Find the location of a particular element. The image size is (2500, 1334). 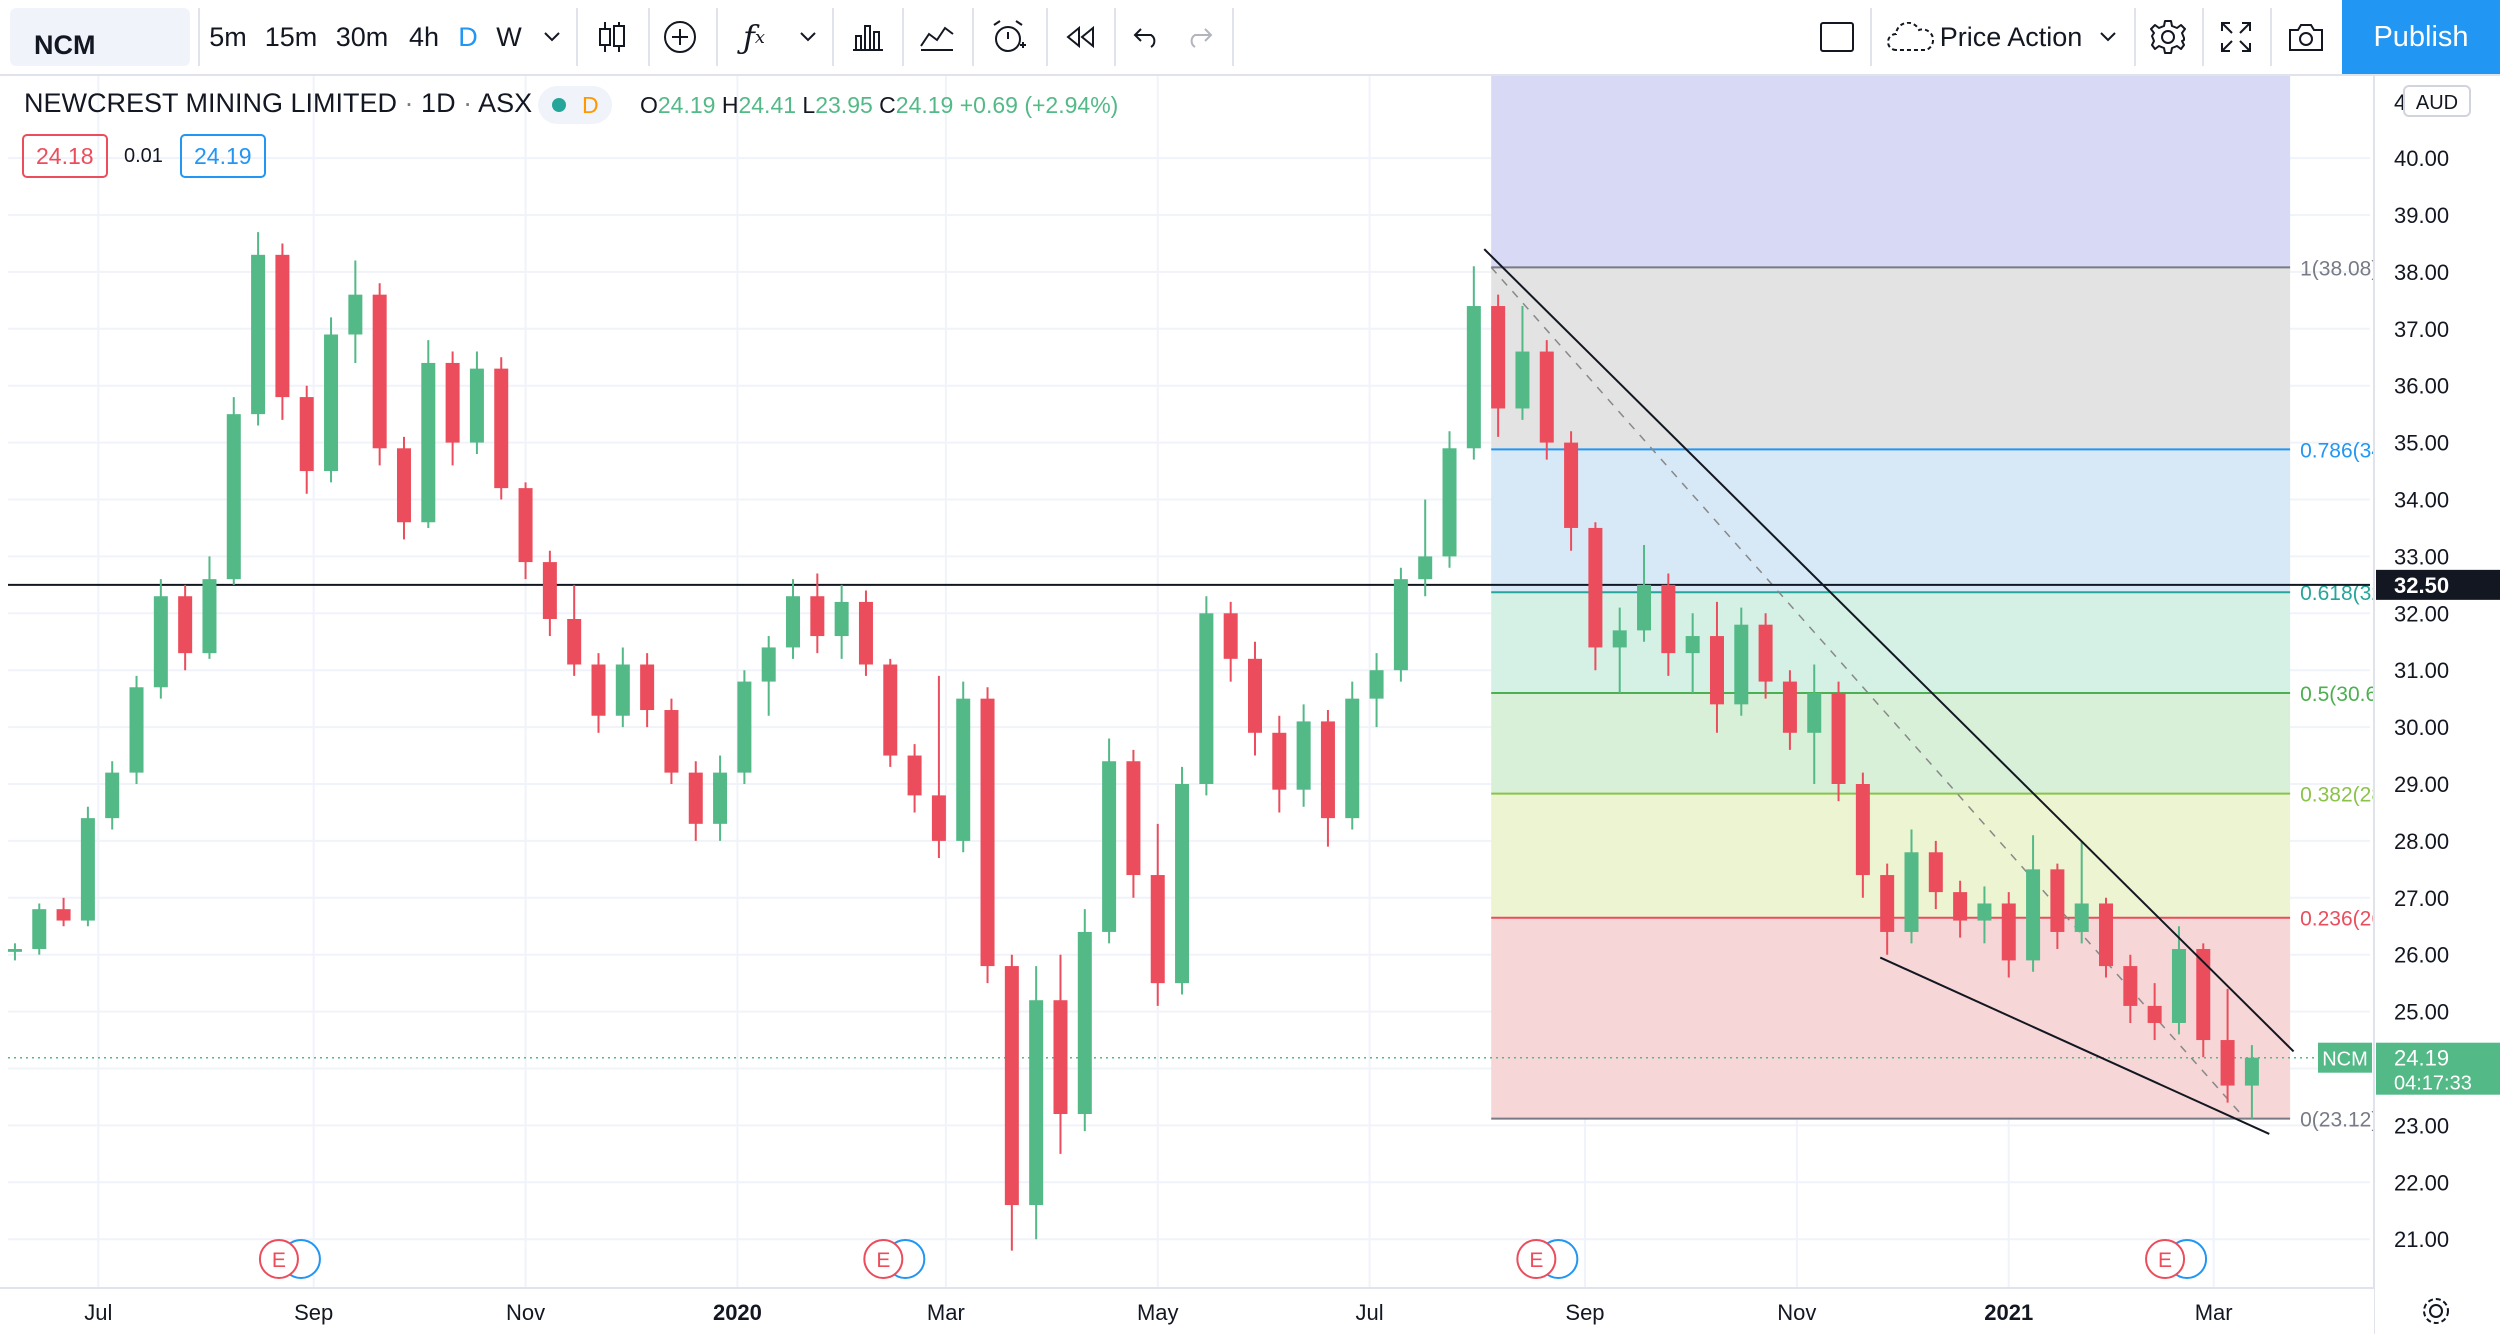

low-value: 23.95 is located at coordinates (844, 105).